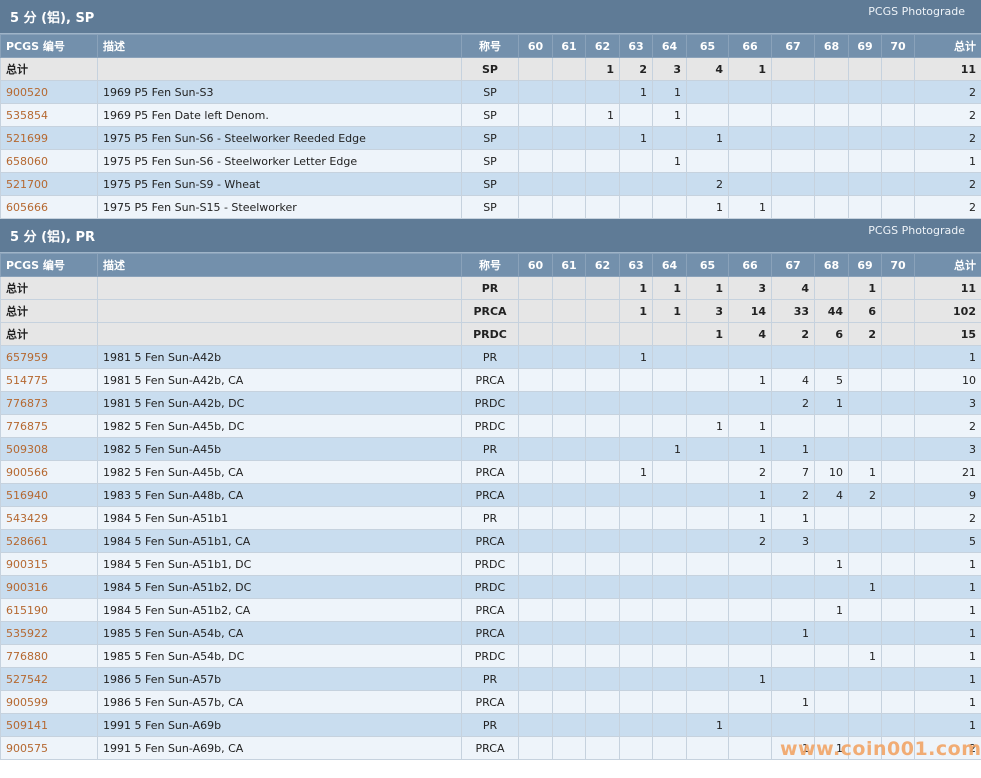 Image resolution: width=981 pixels, height=778 pixels. Describe the element at coordinates (279, 311) in the screenshot. I see `total-cell-description` at that location.